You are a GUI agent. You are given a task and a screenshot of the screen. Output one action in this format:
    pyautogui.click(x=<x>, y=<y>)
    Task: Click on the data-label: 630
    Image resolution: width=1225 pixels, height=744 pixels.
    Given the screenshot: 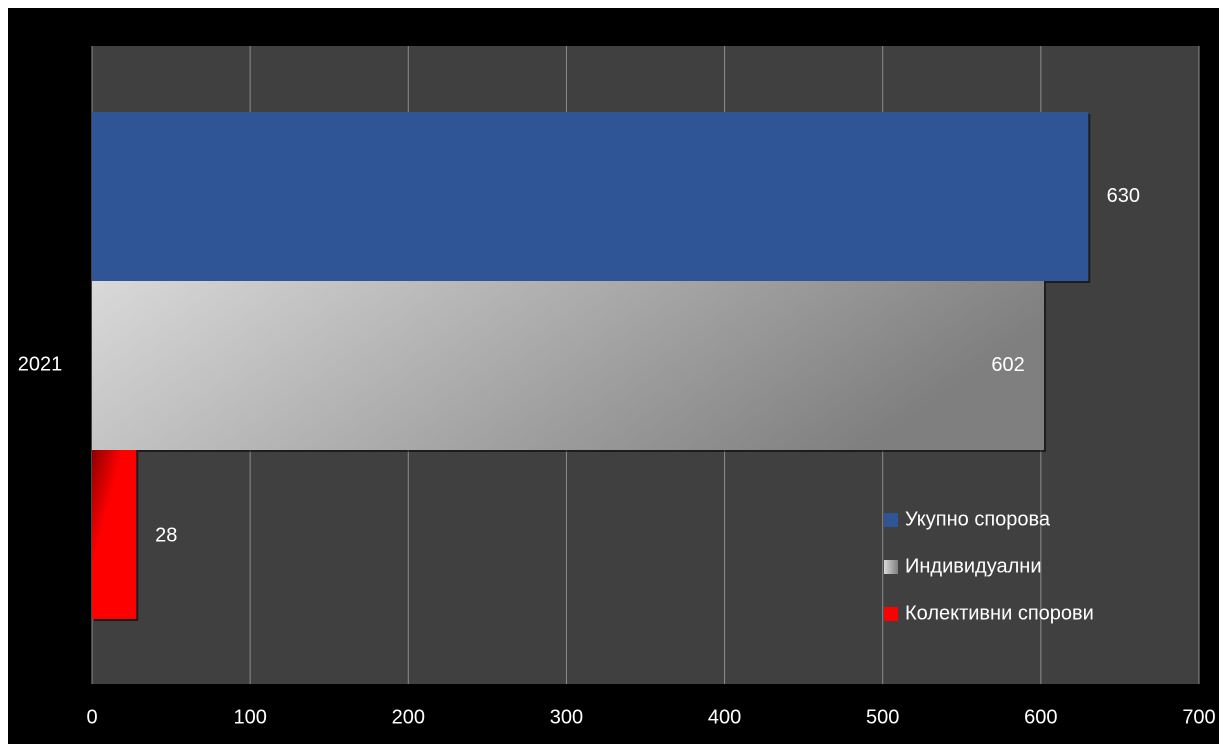 What is the action you would take?
    pyautogui.click(x=1123, y=196)
    